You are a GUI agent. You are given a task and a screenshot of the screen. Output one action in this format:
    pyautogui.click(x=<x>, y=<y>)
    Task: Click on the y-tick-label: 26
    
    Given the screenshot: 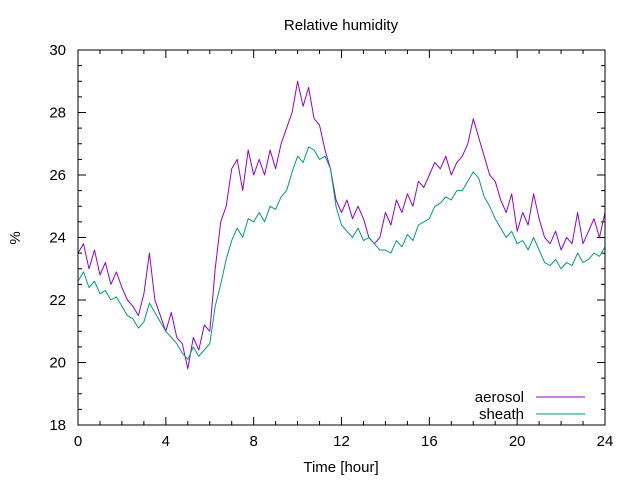 What is the action you would take?
    pyautogui.click(x=57, y=175)
    